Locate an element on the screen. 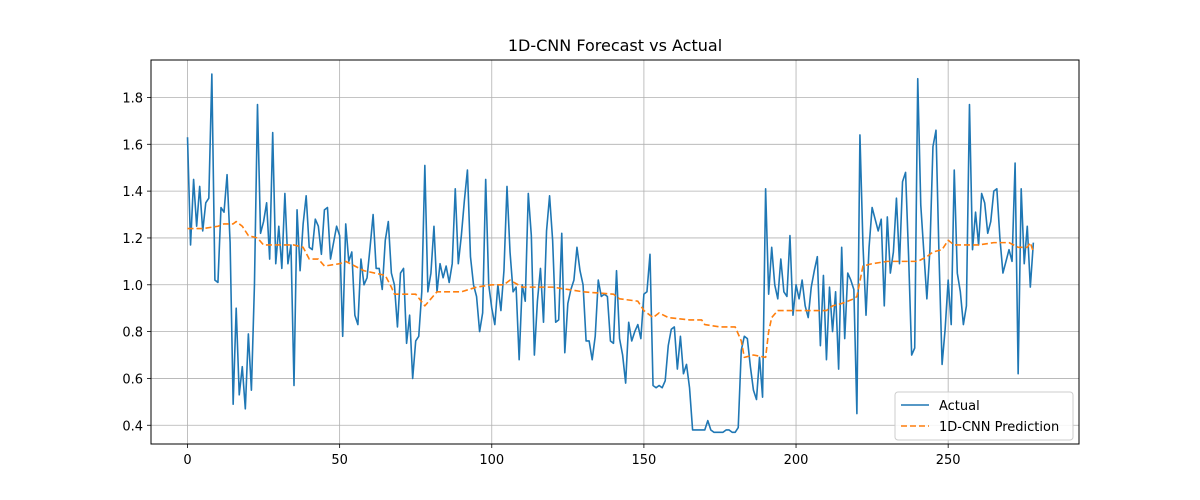 The height and width of the screenshot is (500, 1200). x-tick-label: 200 is located at coordinates (796, 460).